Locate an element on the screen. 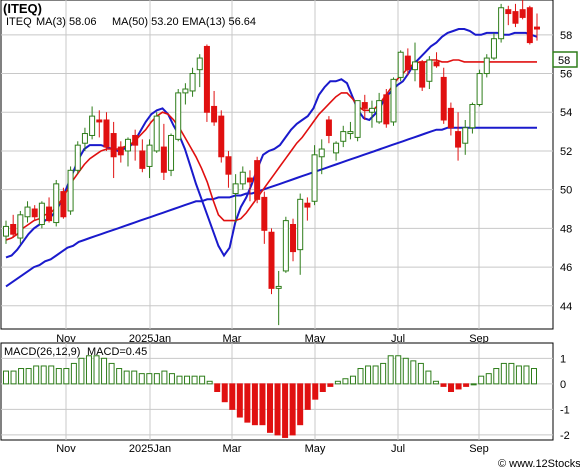  last-value-label: 58 is located at coordinates (564, 61).